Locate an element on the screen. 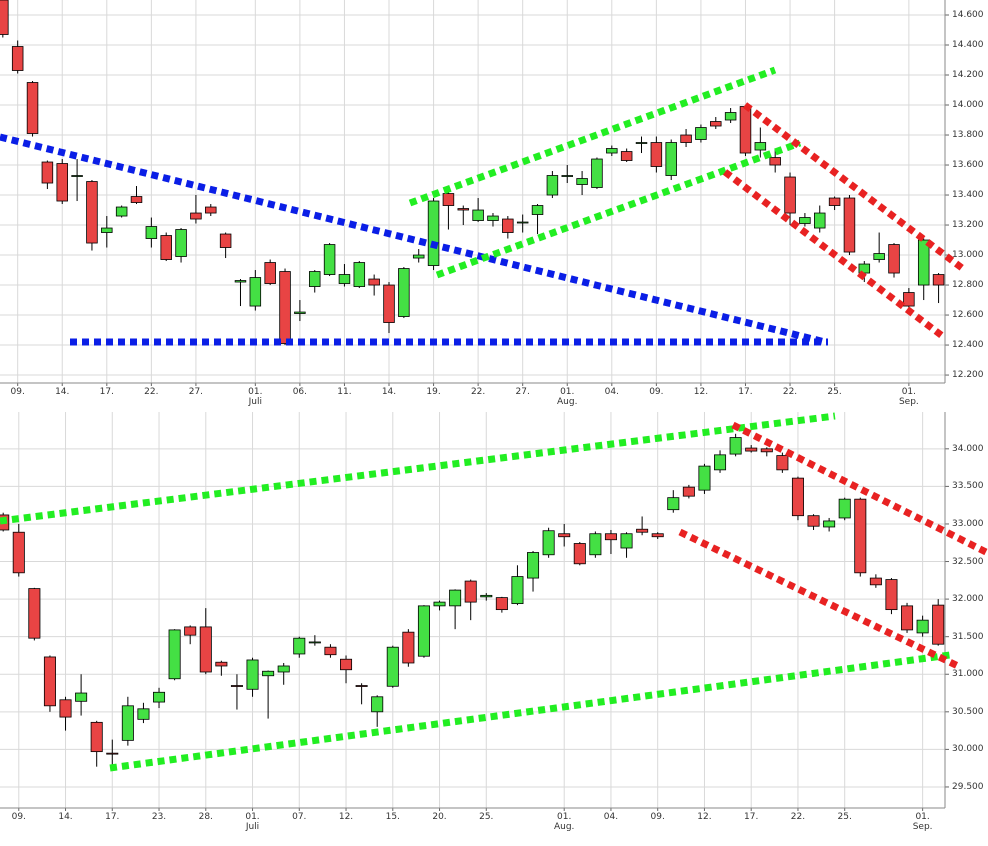 The image size is (988, 846). y-tick-label: 30.000 is located at coordinates (968, 749).